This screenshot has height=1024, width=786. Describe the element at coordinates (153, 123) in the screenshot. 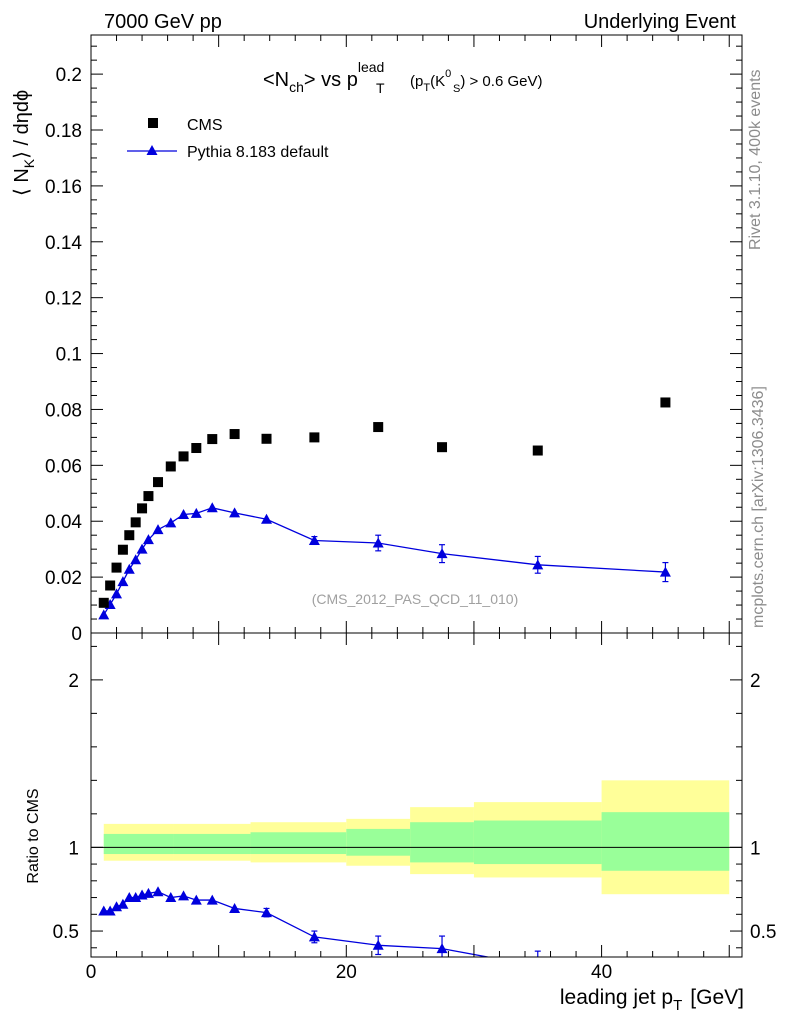

I see `legend-marker-cms` at that location.